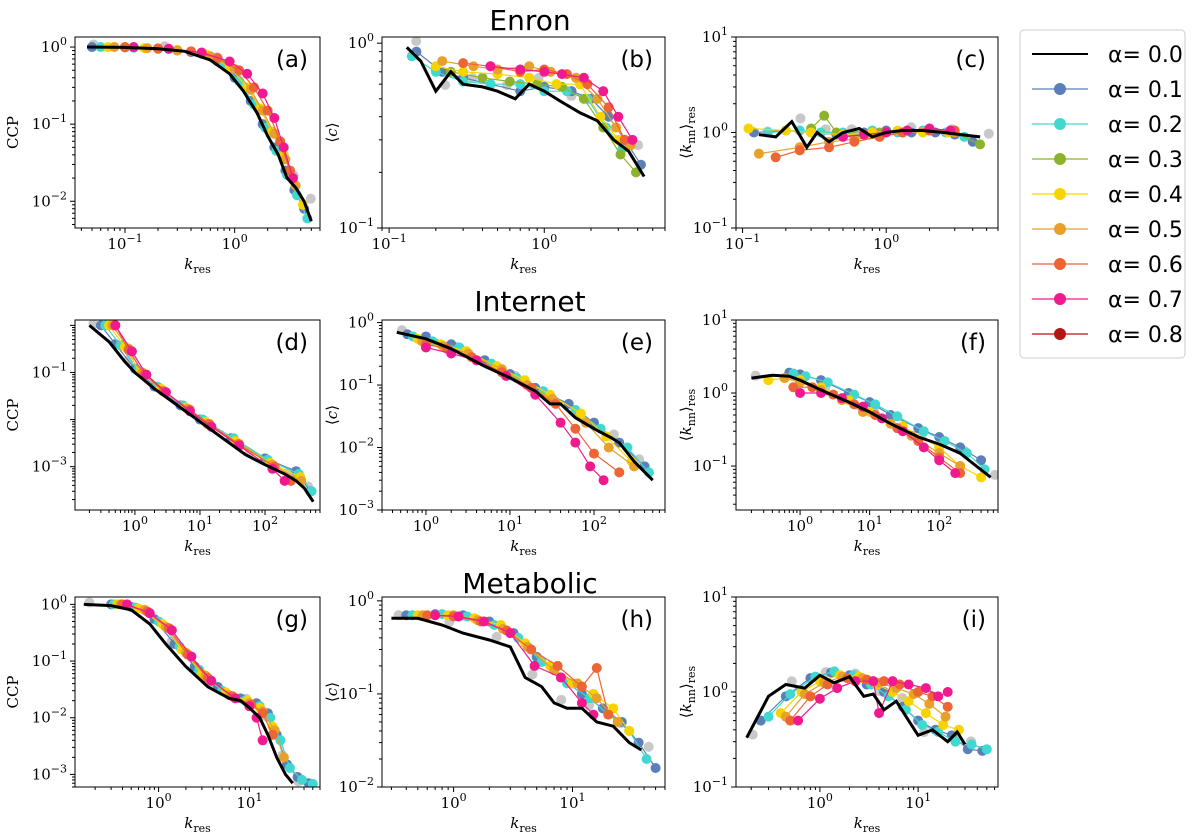 The height and width of the screenshot is (839, 1192). I want to click on row-title-metabolic: Metabolic, so click(529, 583).